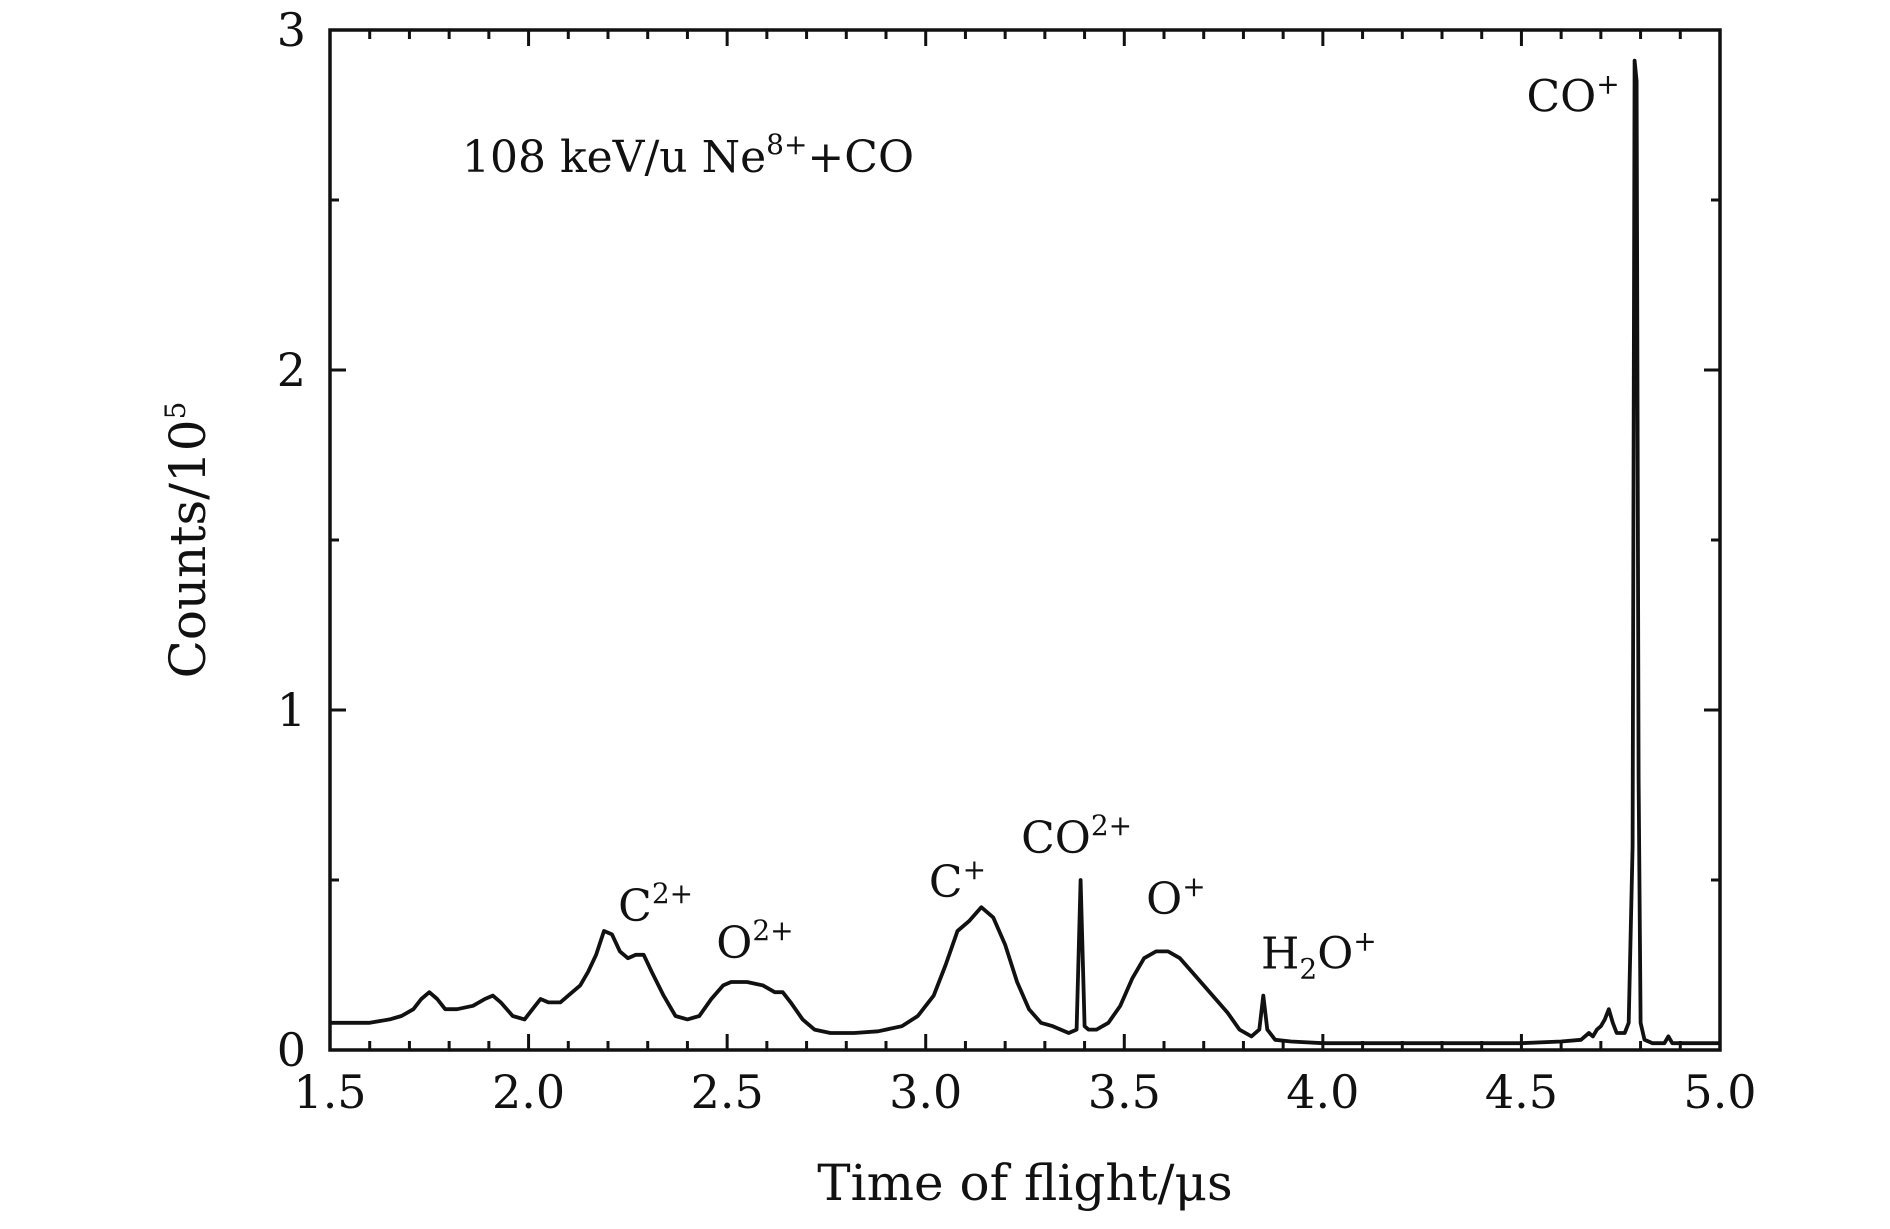  Describe the element at coordinates (291, 370) in the screenshot. I see `y-tick-label: 2` at that location.